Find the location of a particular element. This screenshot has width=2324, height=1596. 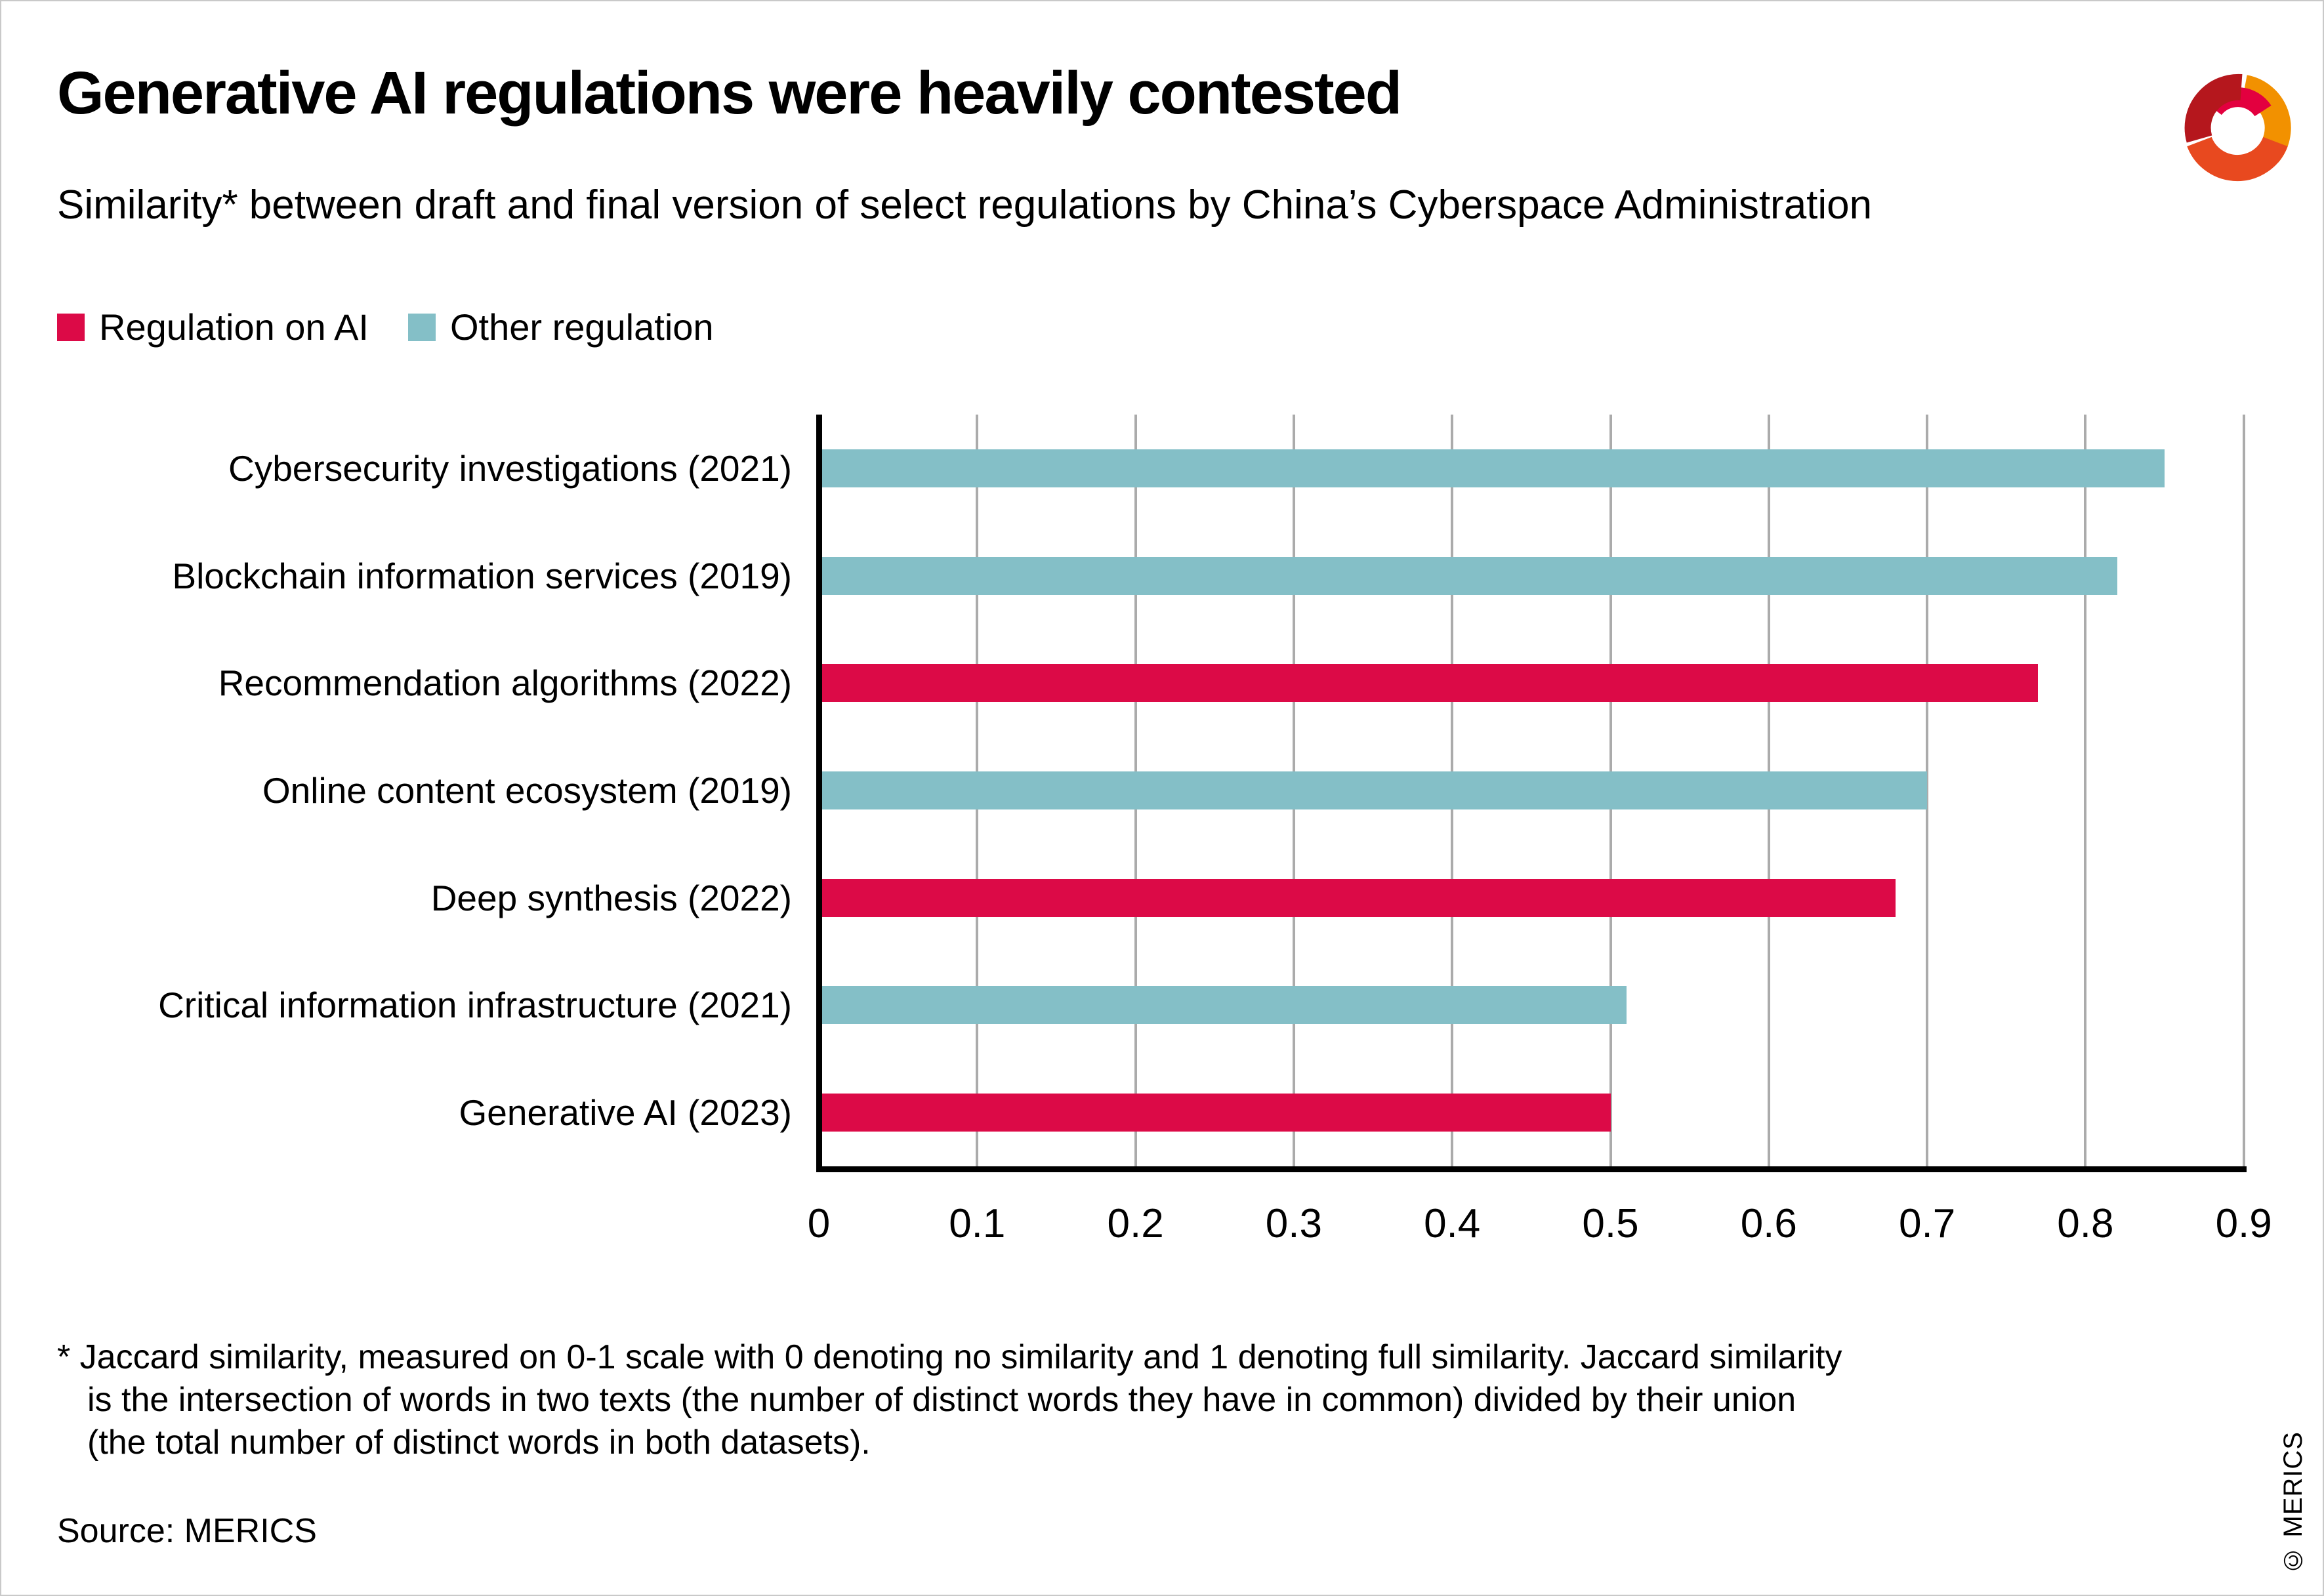

legend-item-regulation-on-ai: Regulation on AI is located at coordinates (213, 327).